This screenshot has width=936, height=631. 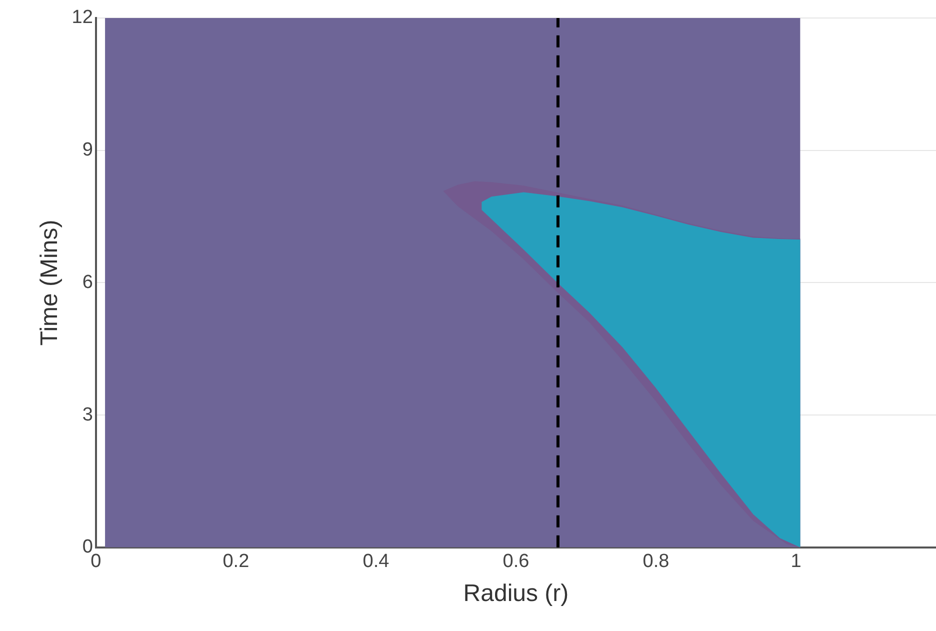 What do you see at coordinates (87, 415) in the screenshot?
I see `y-tick-label: 3` at bounding box center [87, 415].